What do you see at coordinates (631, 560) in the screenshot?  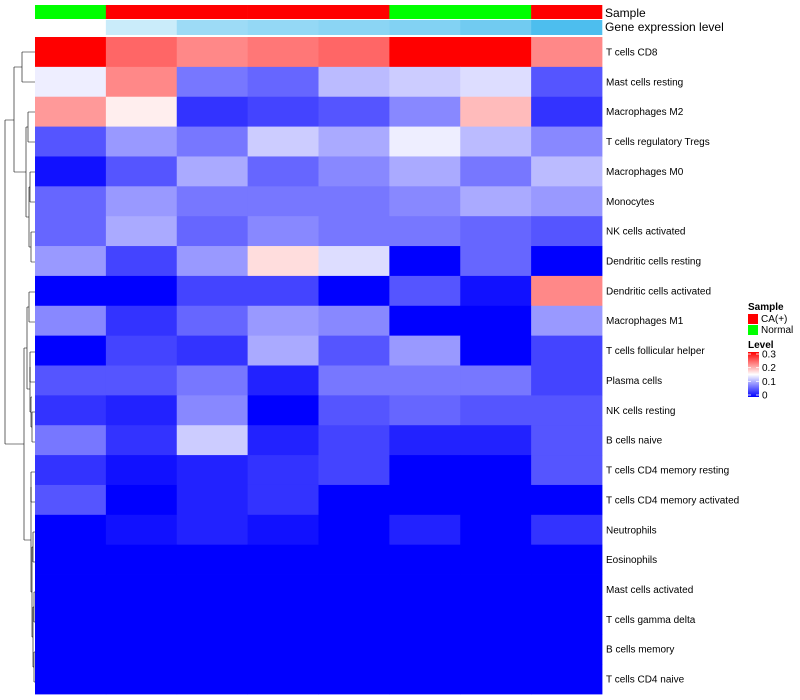 I see `row-label: Eosinophils` at bounding box center [631, 560].